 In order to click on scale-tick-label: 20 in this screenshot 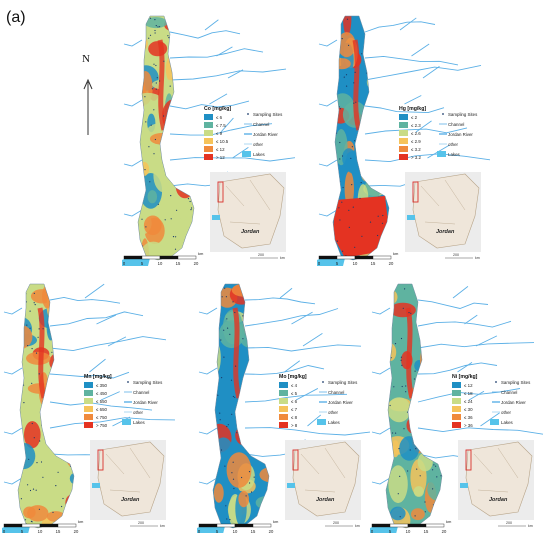, I will do `click(76, 531)`.